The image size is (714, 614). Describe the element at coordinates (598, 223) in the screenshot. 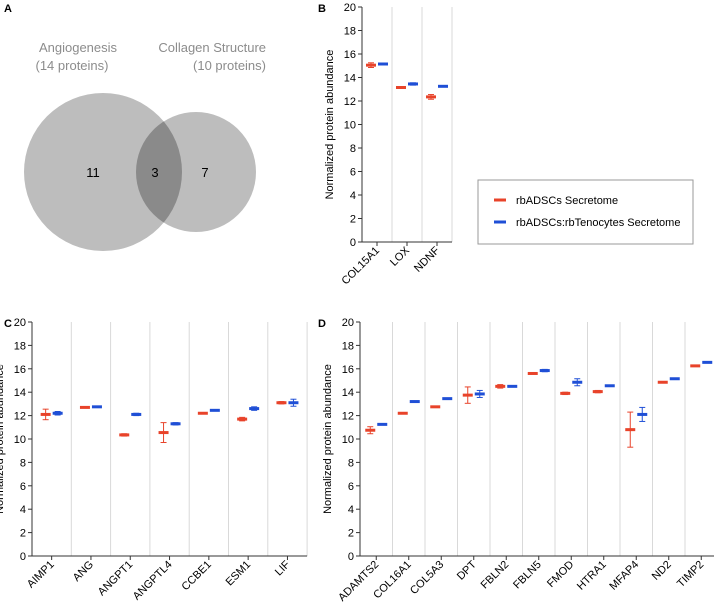

I see `legend-label-series2: rbADSCs:rbTenocytes Secretome` at that location.